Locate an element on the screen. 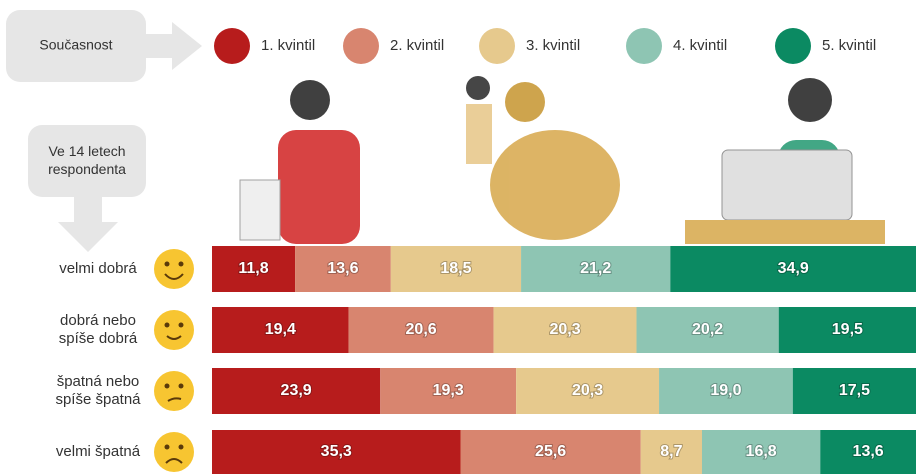 The image size is (916, 474). arrow-down is located at coordinates (88, 224).